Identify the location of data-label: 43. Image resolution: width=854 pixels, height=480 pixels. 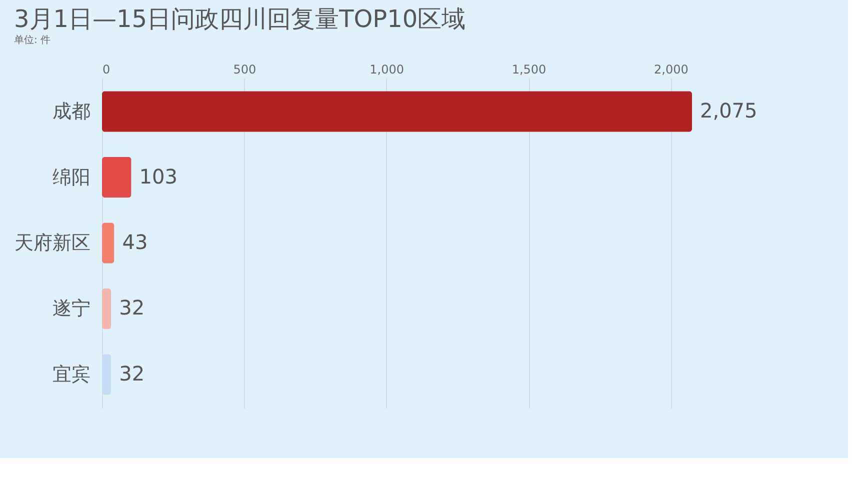
(135, 242).